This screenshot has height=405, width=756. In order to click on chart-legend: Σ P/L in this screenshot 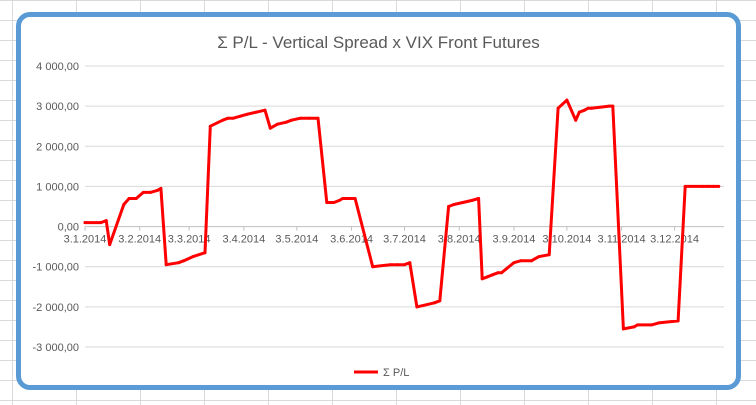, I will do `click(381, 373)`.